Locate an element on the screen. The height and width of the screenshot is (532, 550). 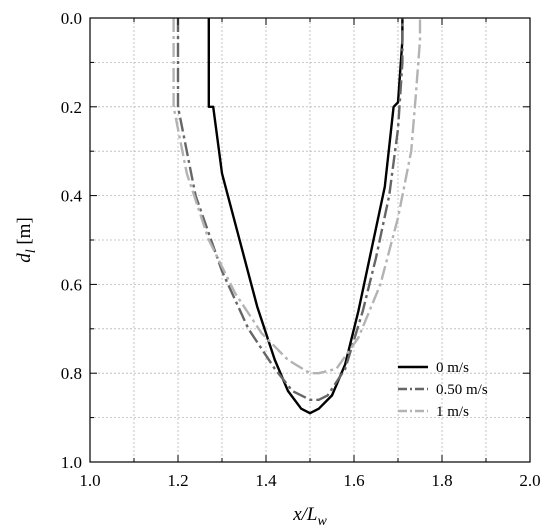
x-axis-title-main: x/L is located at coordinates (304, 514).